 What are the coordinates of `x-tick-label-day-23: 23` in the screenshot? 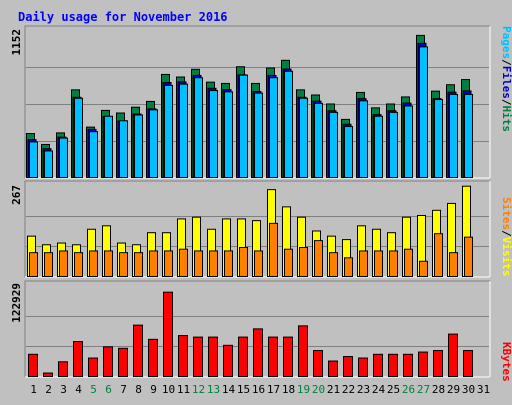 It's located at (363, 389).